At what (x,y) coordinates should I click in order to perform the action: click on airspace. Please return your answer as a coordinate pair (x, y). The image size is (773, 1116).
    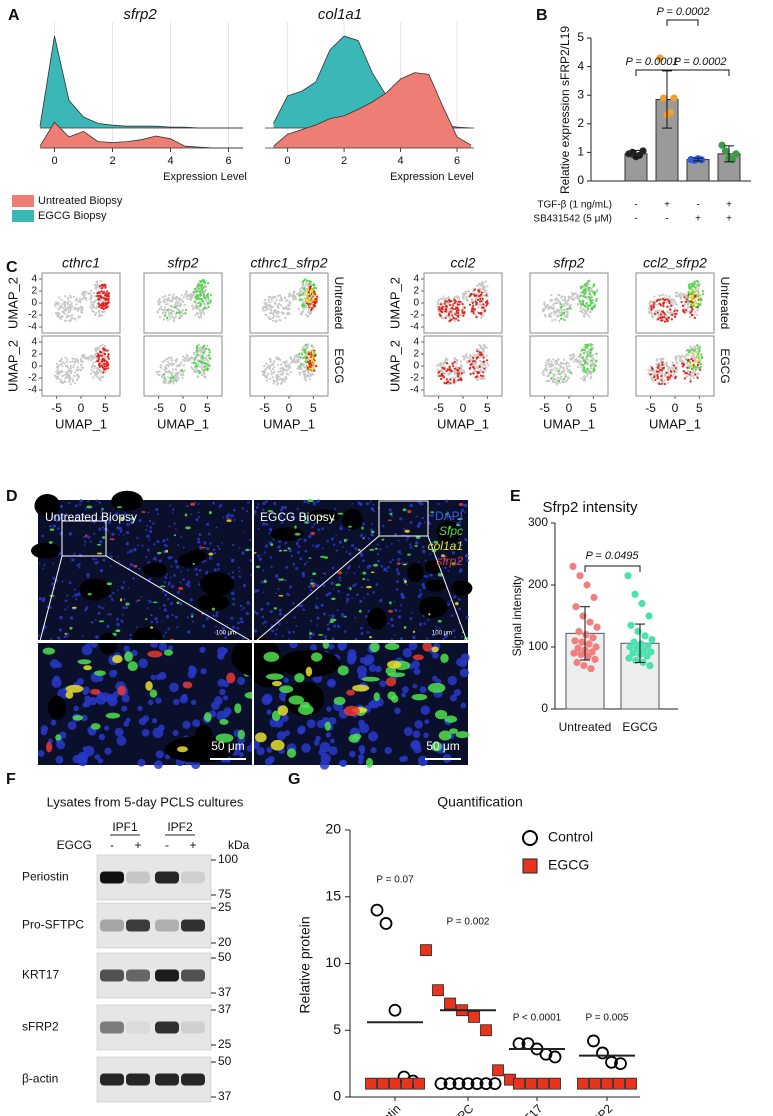
    Looking at the image, I should click on (127, 501).